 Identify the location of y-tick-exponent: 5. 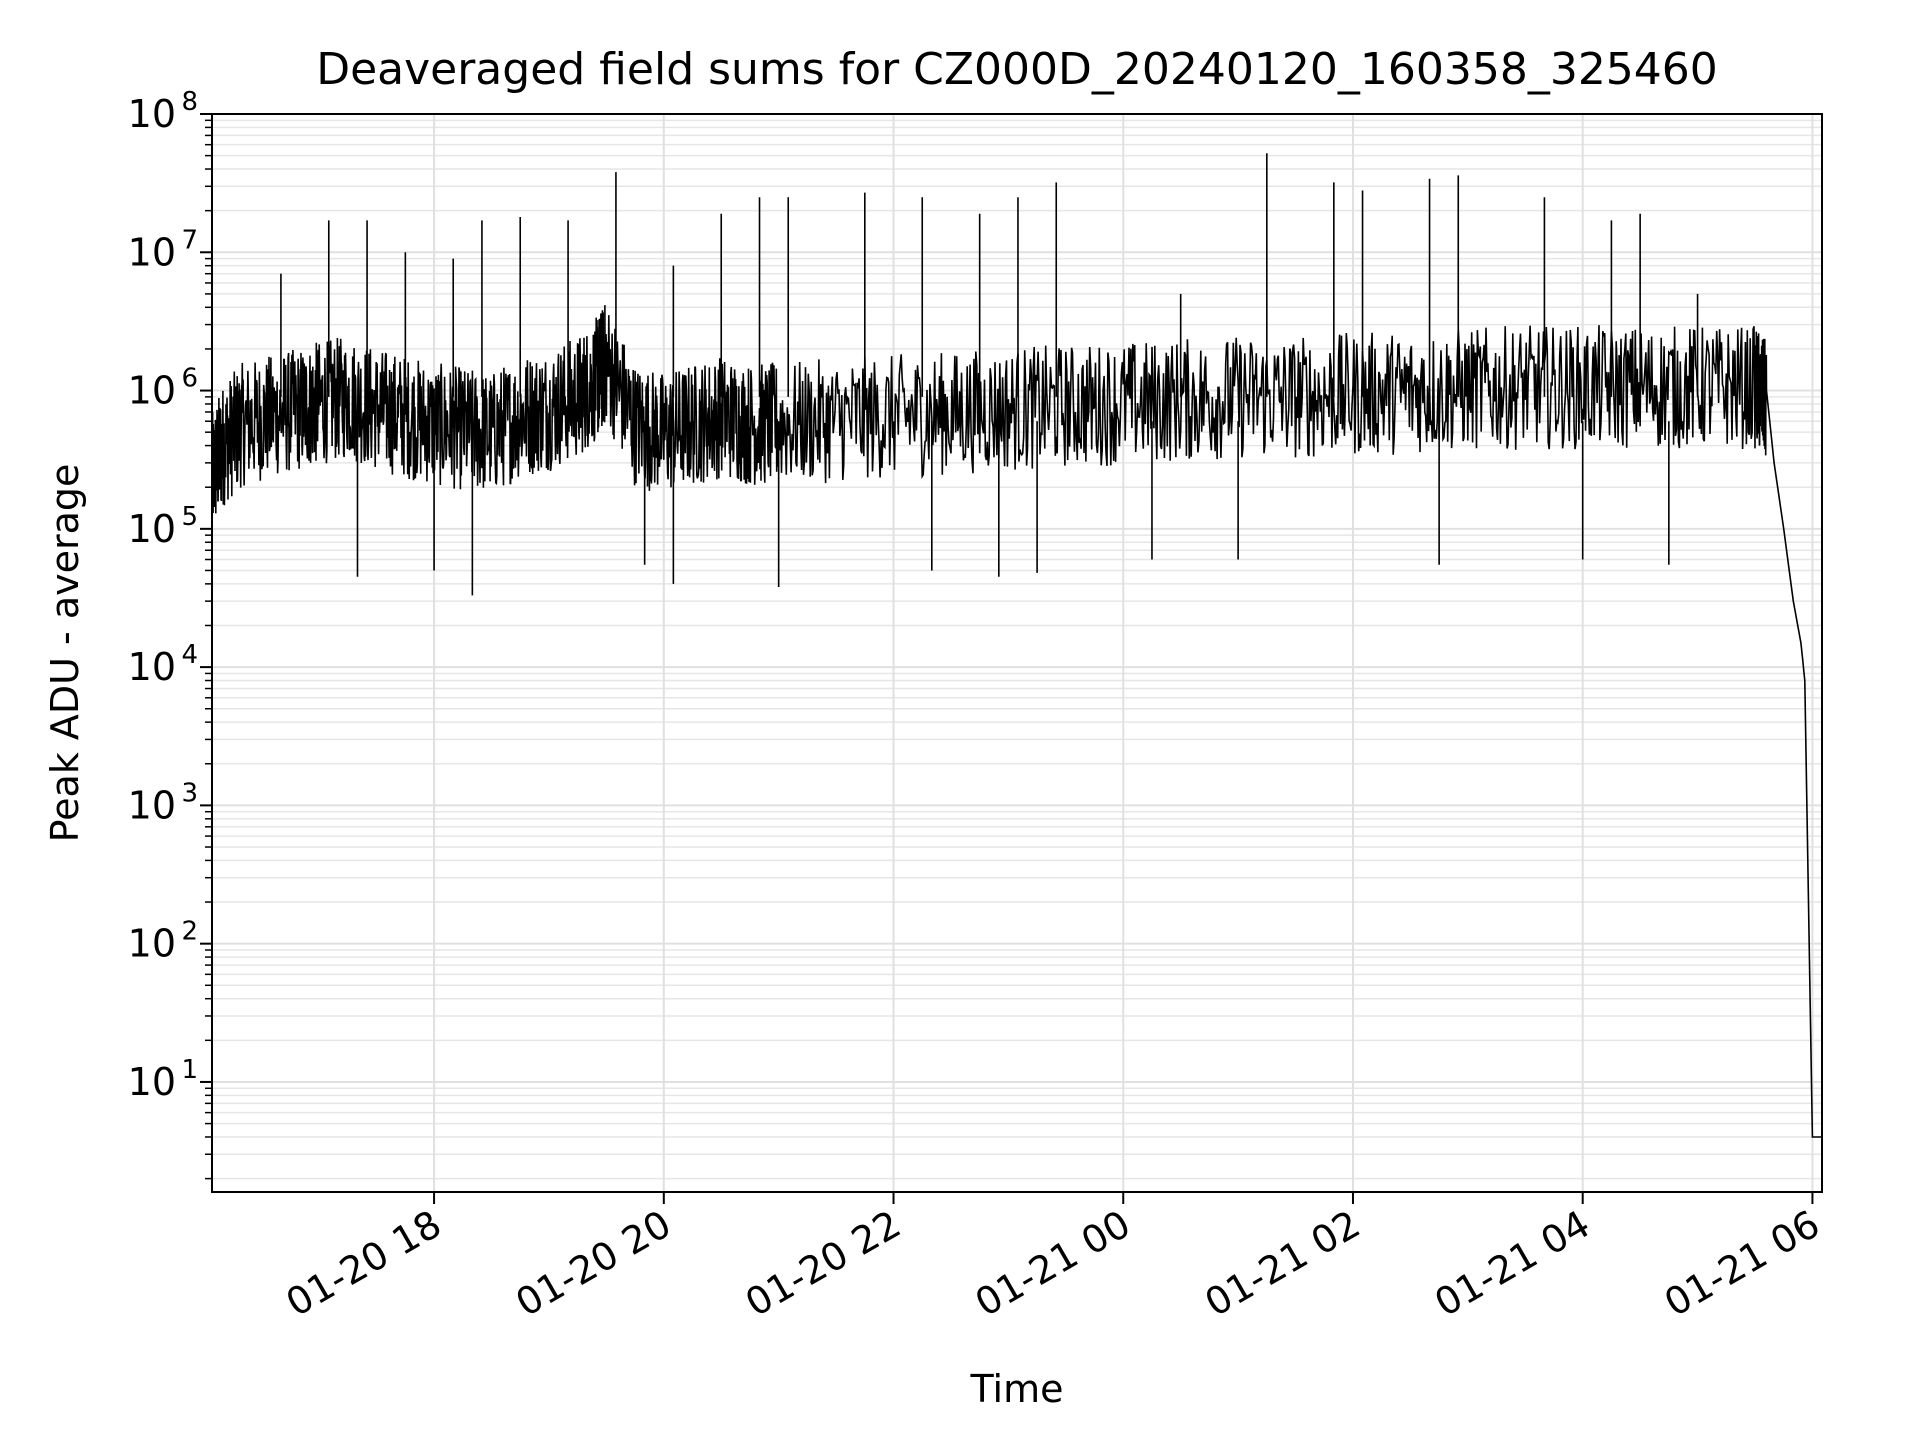
(189, 517).